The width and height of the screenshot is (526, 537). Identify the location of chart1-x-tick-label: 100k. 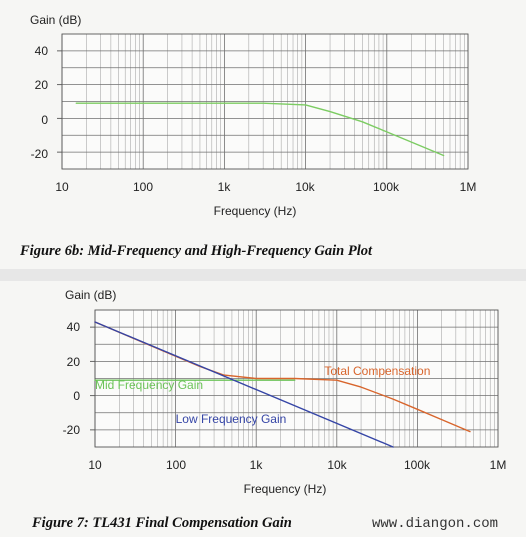
(386, 187).